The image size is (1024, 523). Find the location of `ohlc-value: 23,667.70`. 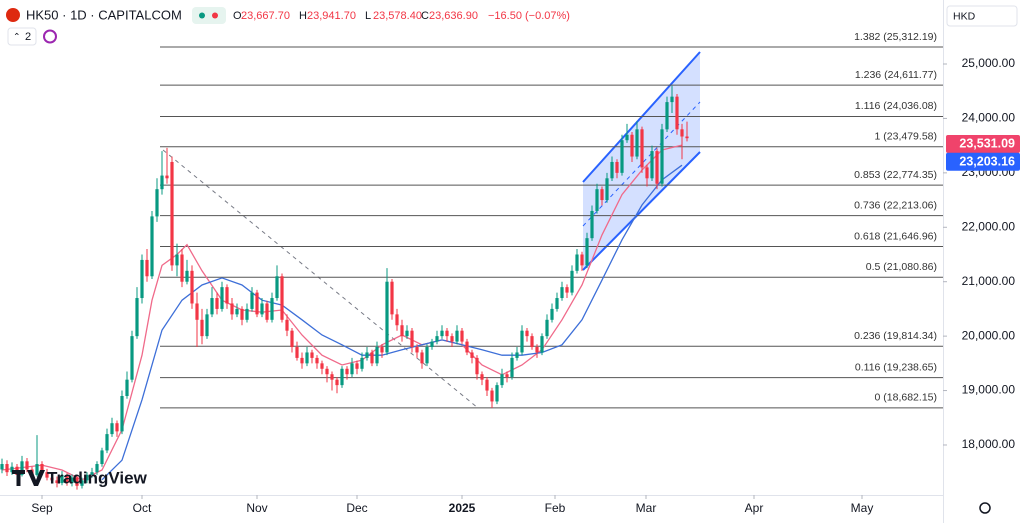

ohlc-value: 23,667.70 is located at coordinates (265, 16).